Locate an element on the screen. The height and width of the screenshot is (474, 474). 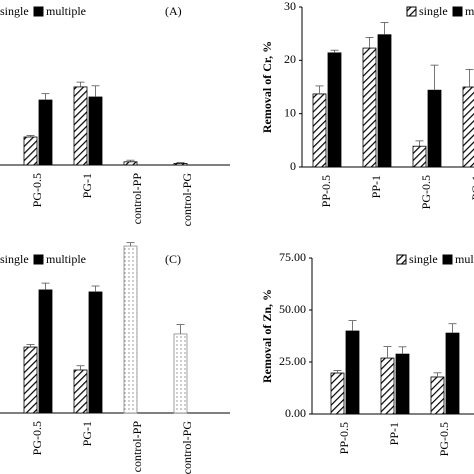
y-tick-label: 0.00 is located at coordinates (295, 413).